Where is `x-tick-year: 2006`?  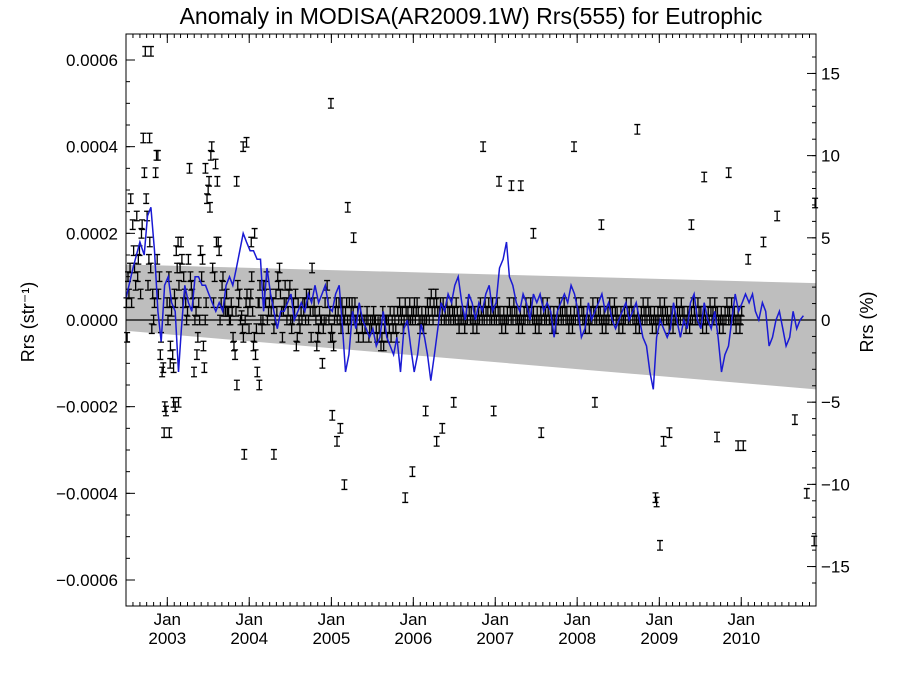
x-tick-year: 2006 is located at coordinates (413, 638).